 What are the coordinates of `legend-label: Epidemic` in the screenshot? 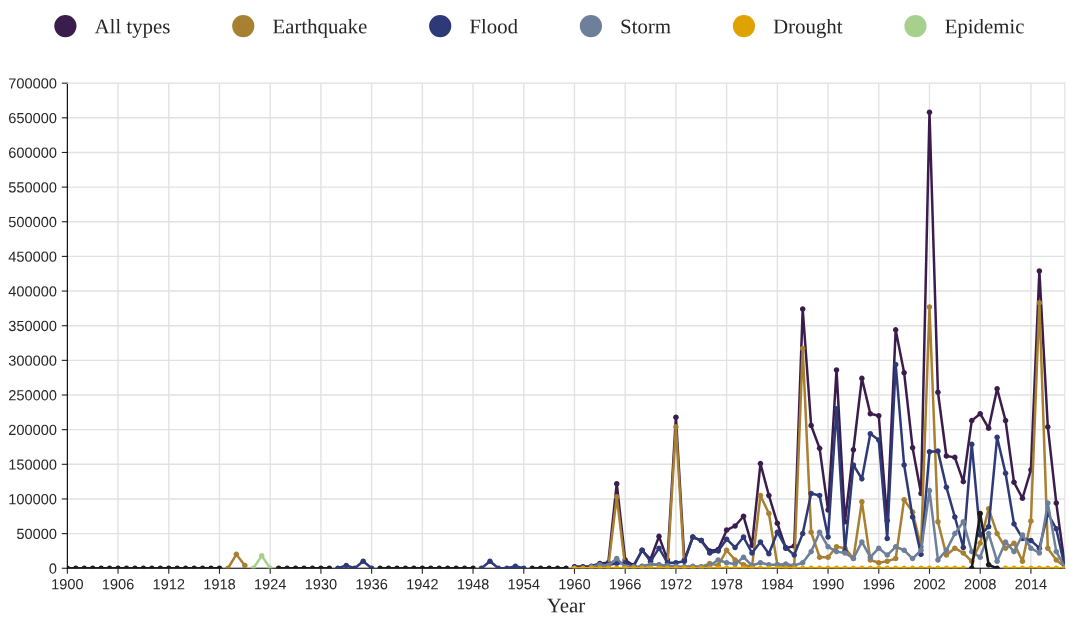 It's located at (984, 28).